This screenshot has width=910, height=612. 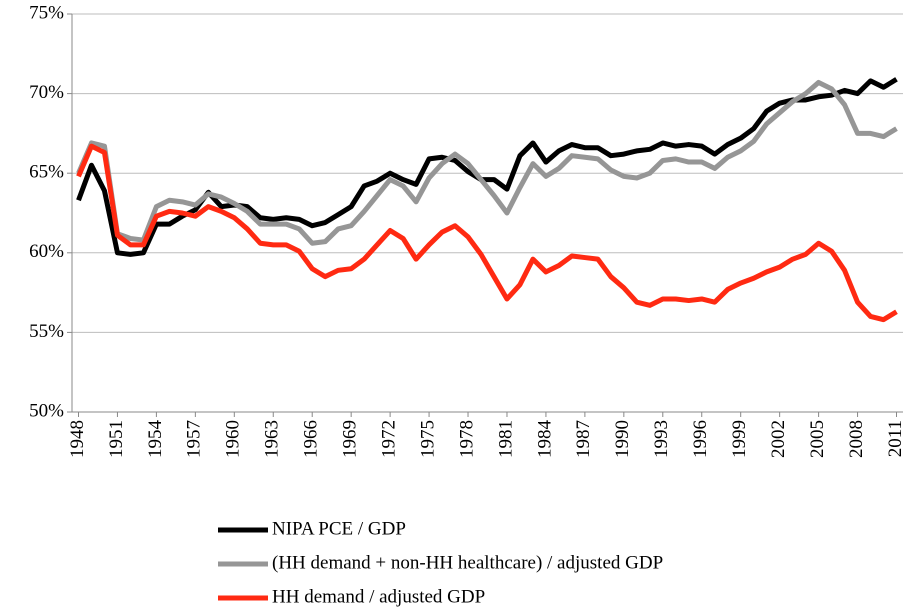 What do you see at coordinates (46, 251) in the screenshot?
I see `y-tick-label: 60%` at bounding box center [46, 251].